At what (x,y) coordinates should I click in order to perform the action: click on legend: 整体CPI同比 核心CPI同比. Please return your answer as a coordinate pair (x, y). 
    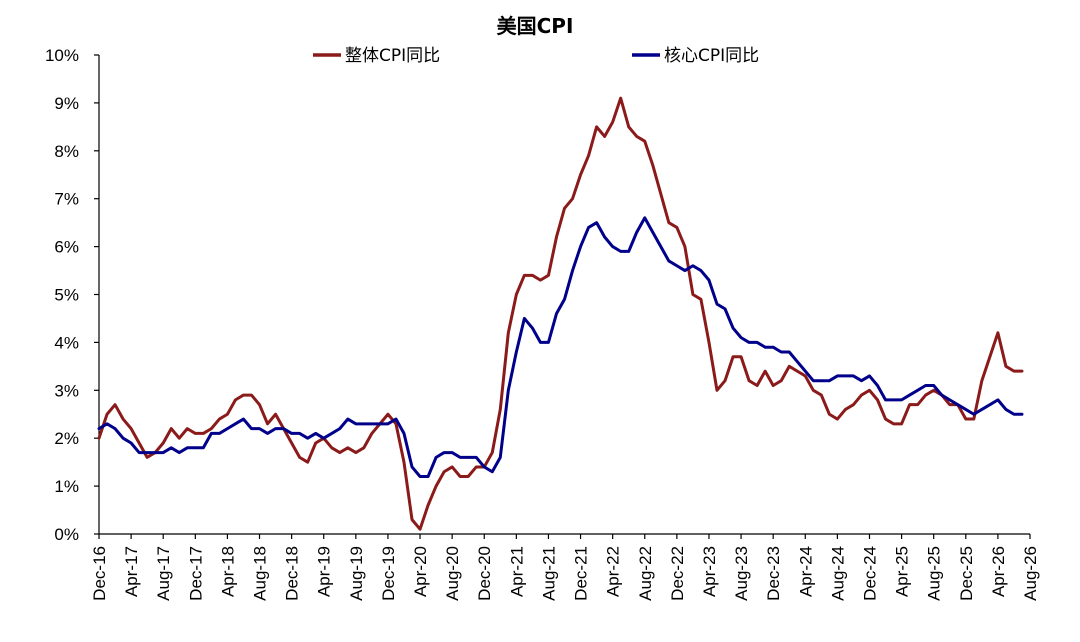
    Looking at the image, I should click on (536, 56).